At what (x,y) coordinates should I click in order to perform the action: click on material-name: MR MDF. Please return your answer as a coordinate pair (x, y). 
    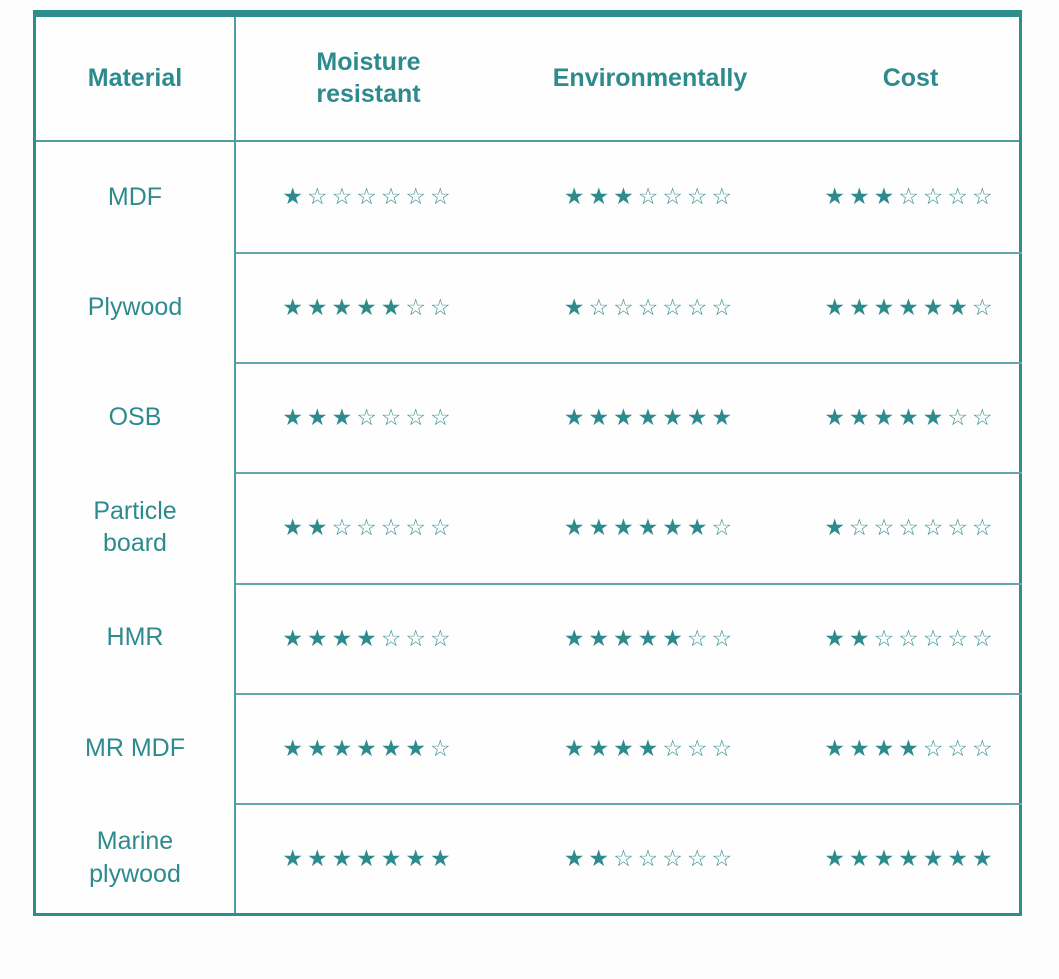
    Looking at the image, I should click on (135, 747).